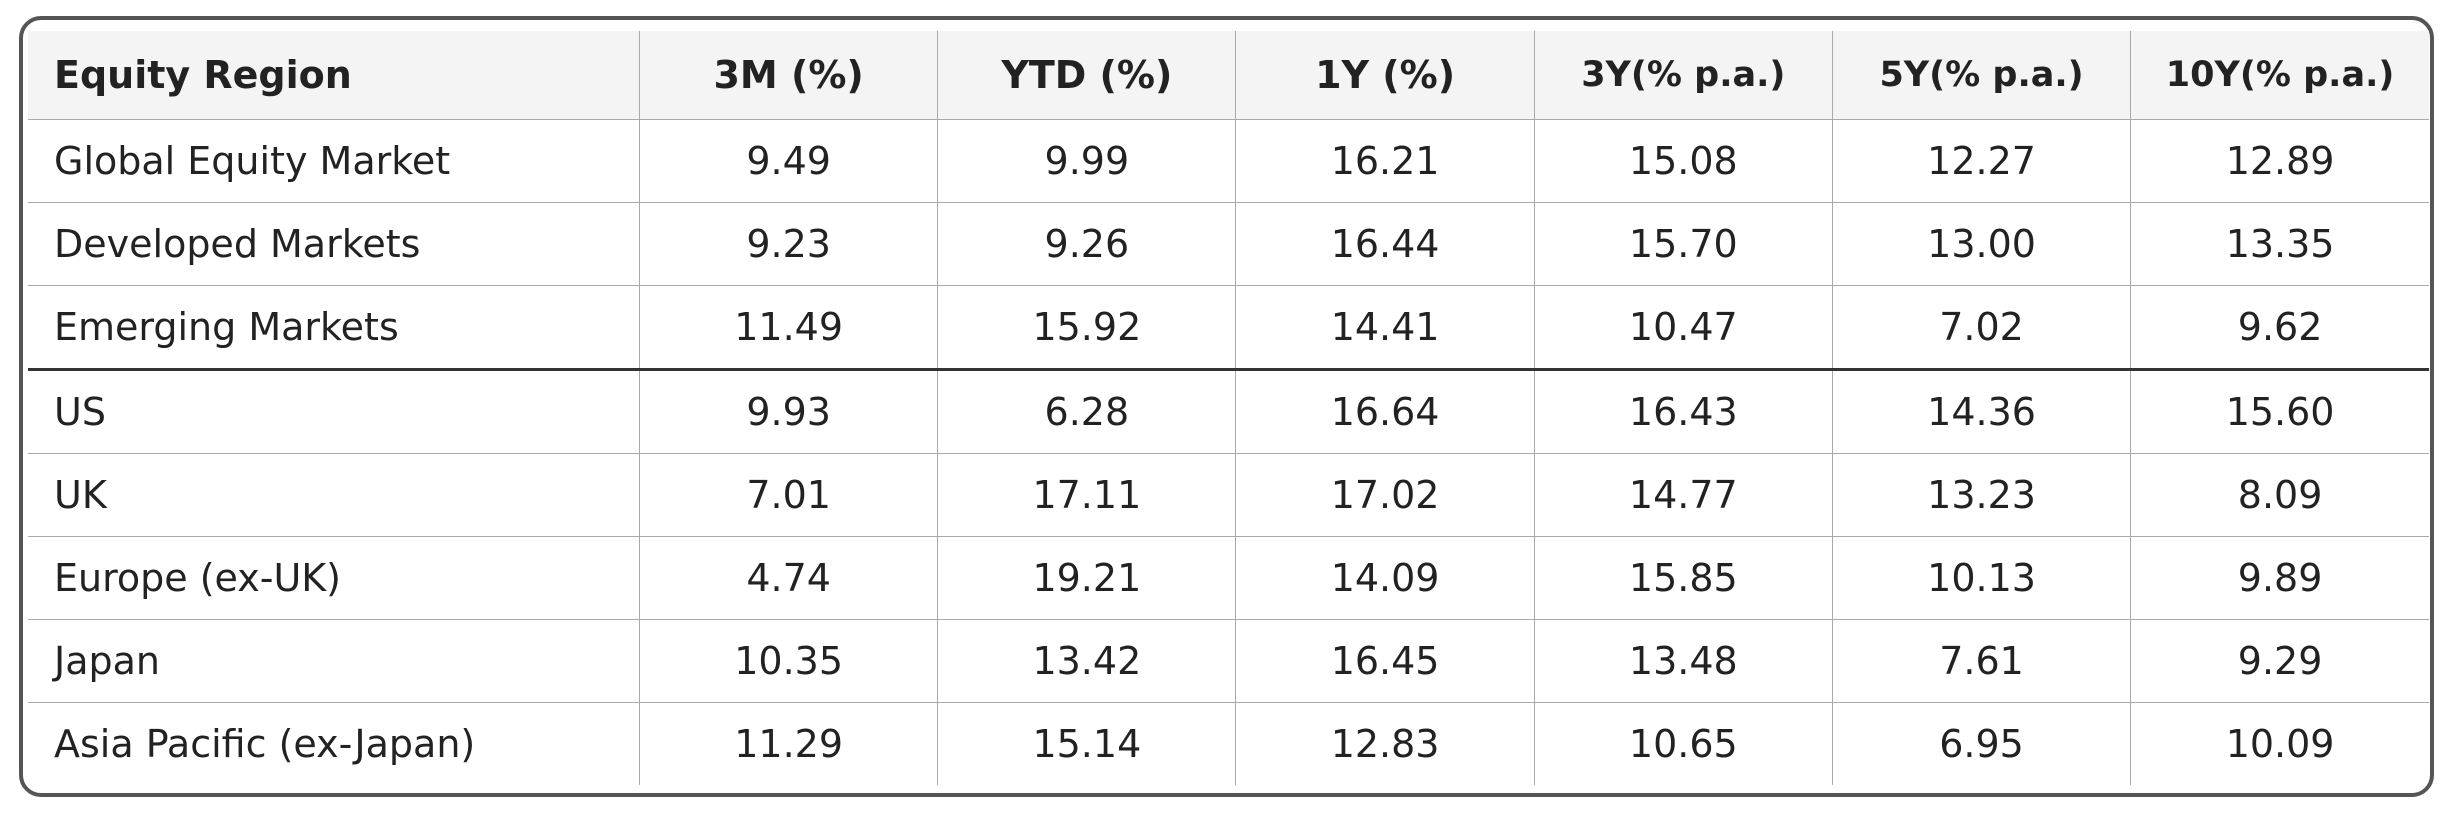 Image resolution: width=2460 pixels, height=818 pixels. What do you see at coordinates (1683, 328) in the screenshot?
I see `value-cell: 10.47` at bounding box center [1683, 328].